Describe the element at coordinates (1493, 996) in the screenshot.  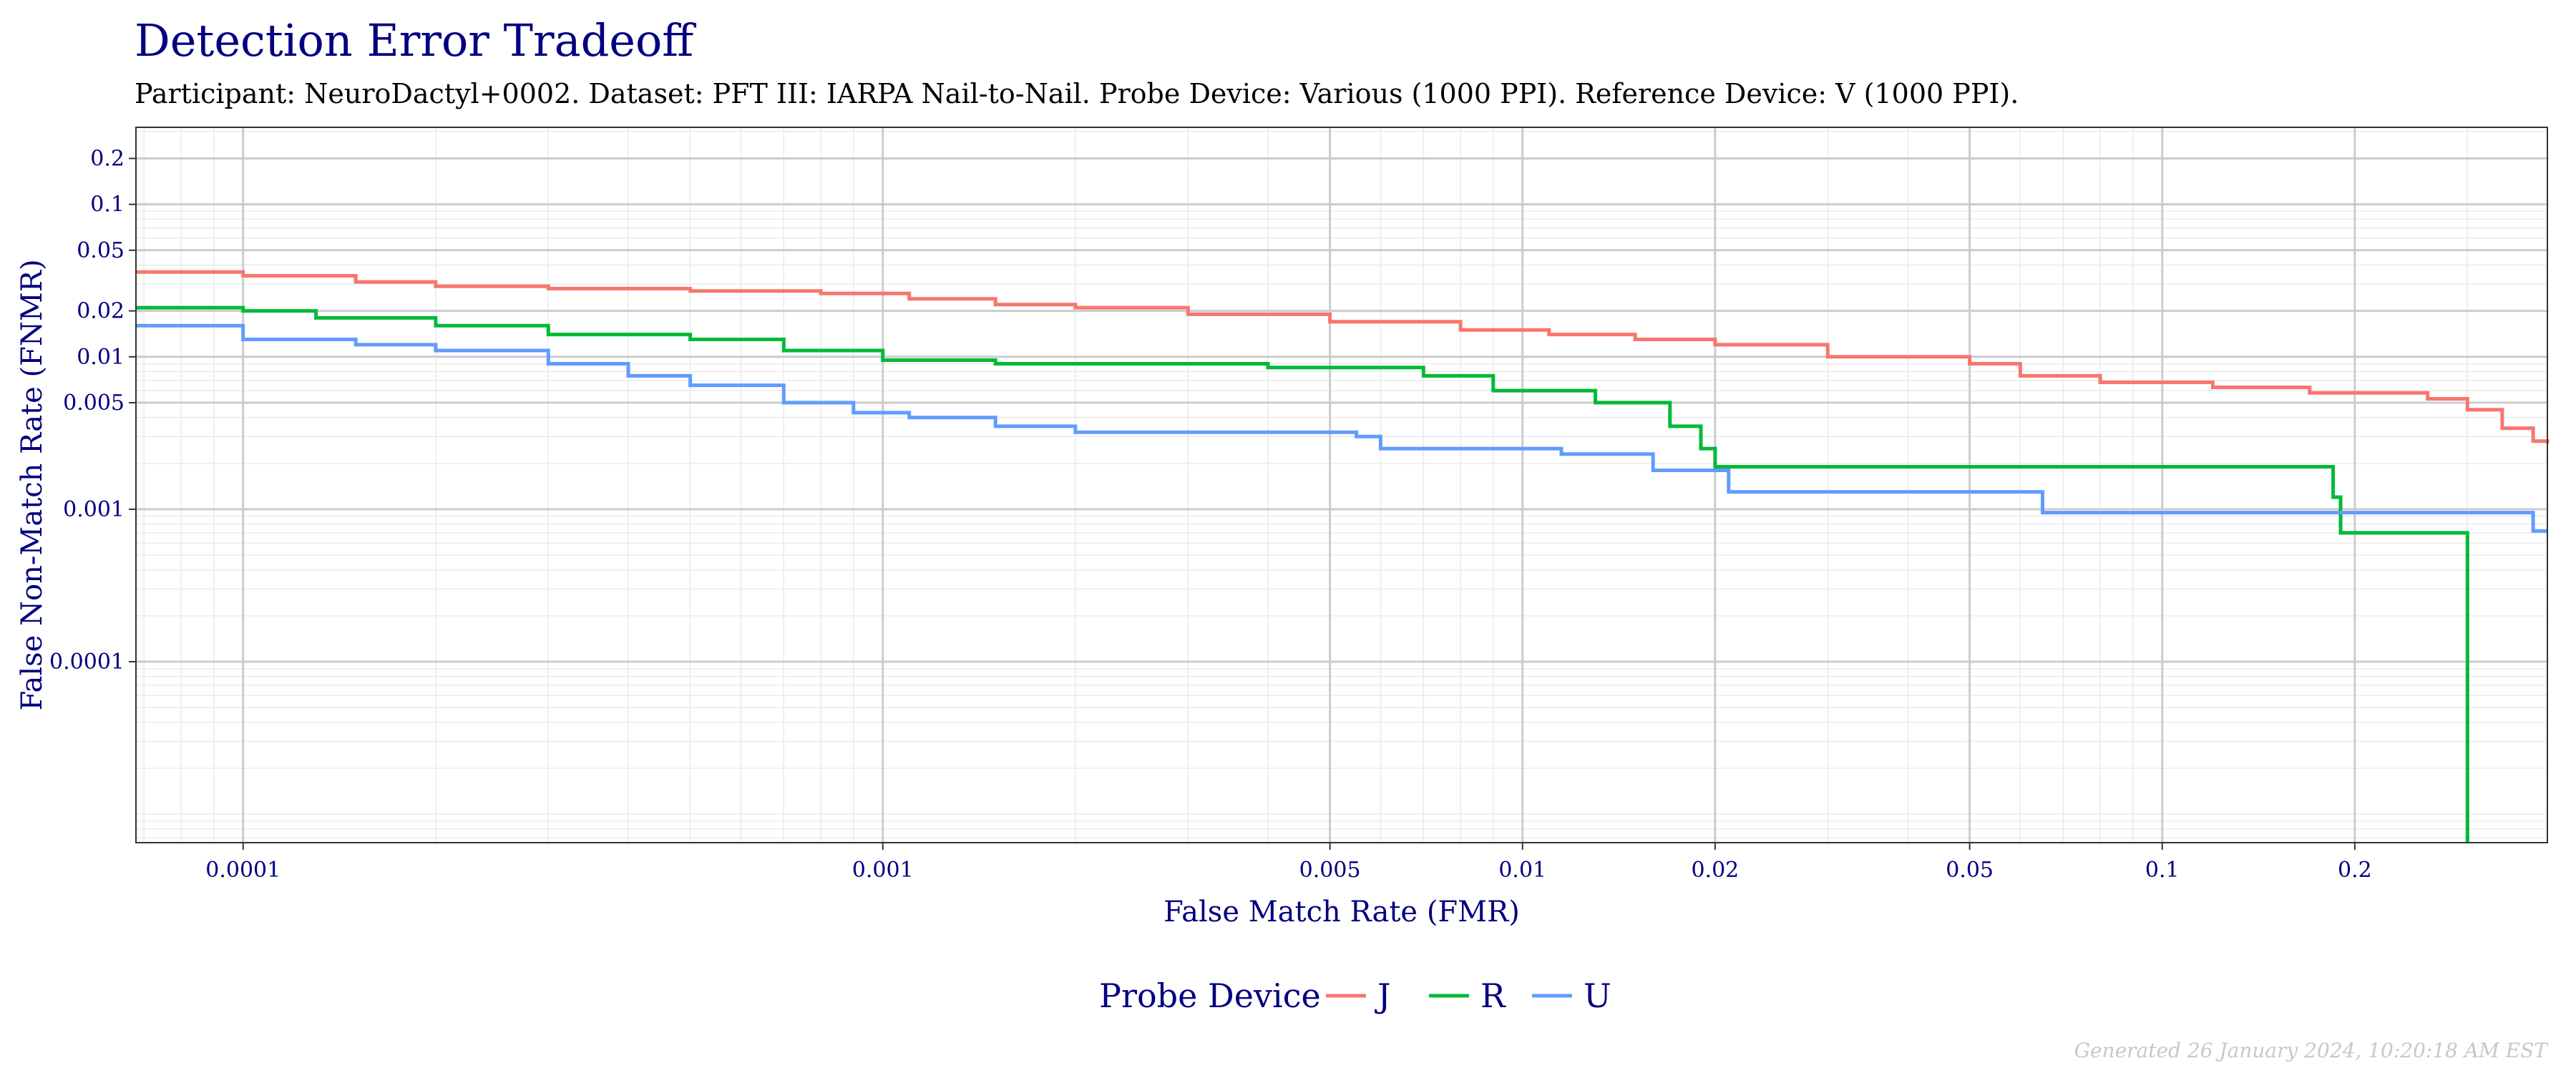
I see `legend-label-r: R` at that location.